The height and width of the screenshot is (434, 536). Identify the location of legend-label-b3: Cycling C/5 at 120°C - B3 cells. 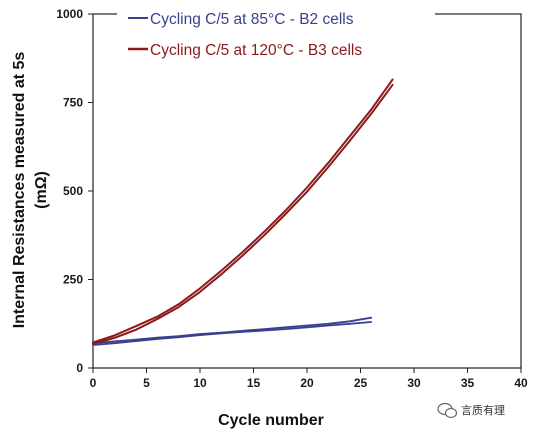
(256, 50).